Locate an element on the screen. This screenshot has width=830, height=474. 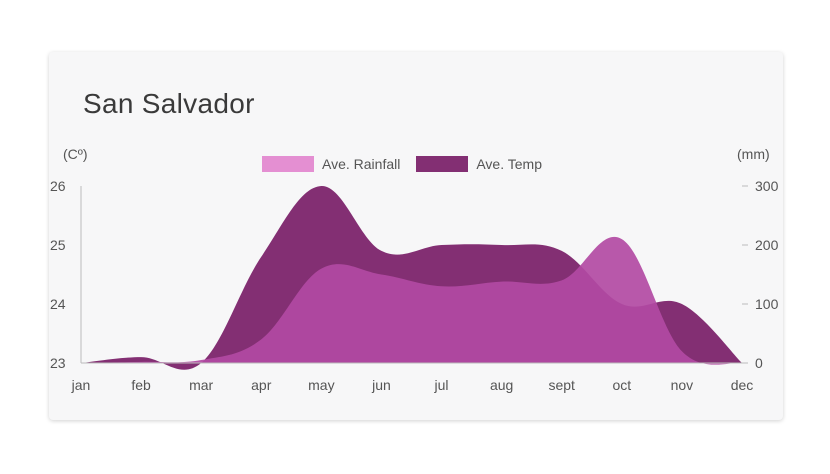
x-tick-label: nov is located at coordinates (682, 385).